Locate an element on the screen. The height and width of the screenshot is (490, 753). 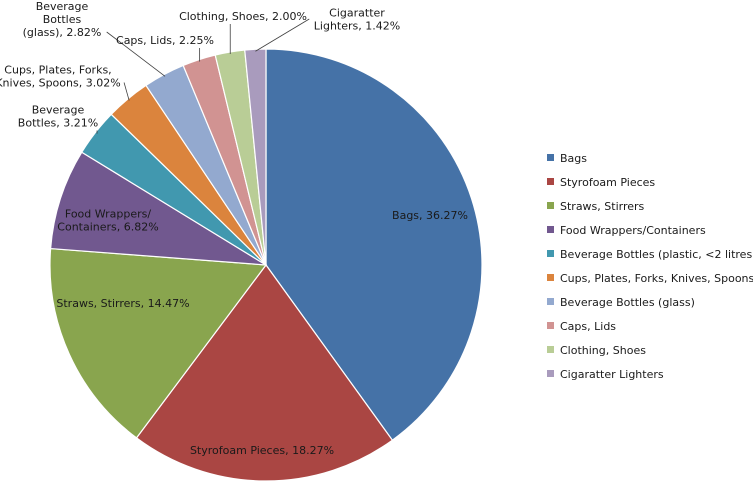
data-label-beverage-bottles-plastic-2-litres: Beverage Bottles, 3.21% is located at coordinates (58, 117).